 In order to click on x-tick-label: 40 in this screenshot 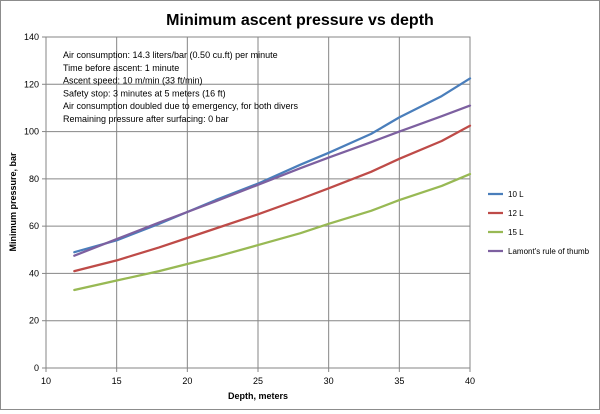, I will do `click(470, 381)`.